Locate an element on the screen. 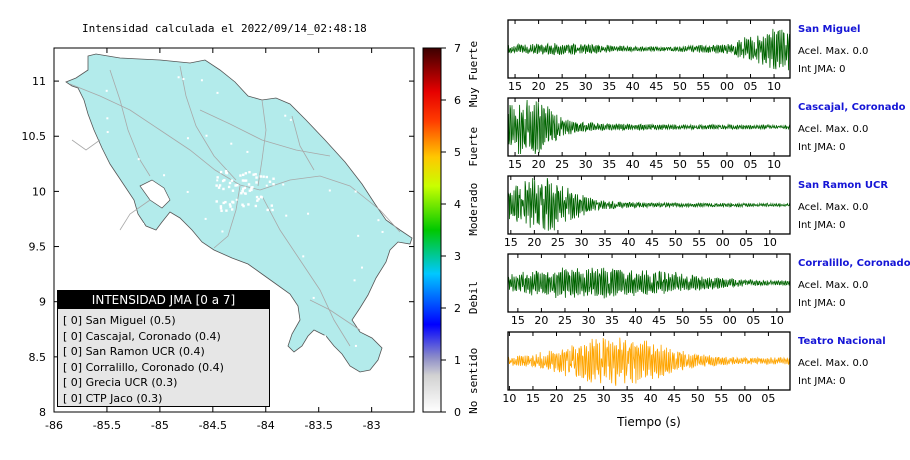 The image size is (910, 460). map-y-tick-label: 10.5 is located at coordinates (34, 136).